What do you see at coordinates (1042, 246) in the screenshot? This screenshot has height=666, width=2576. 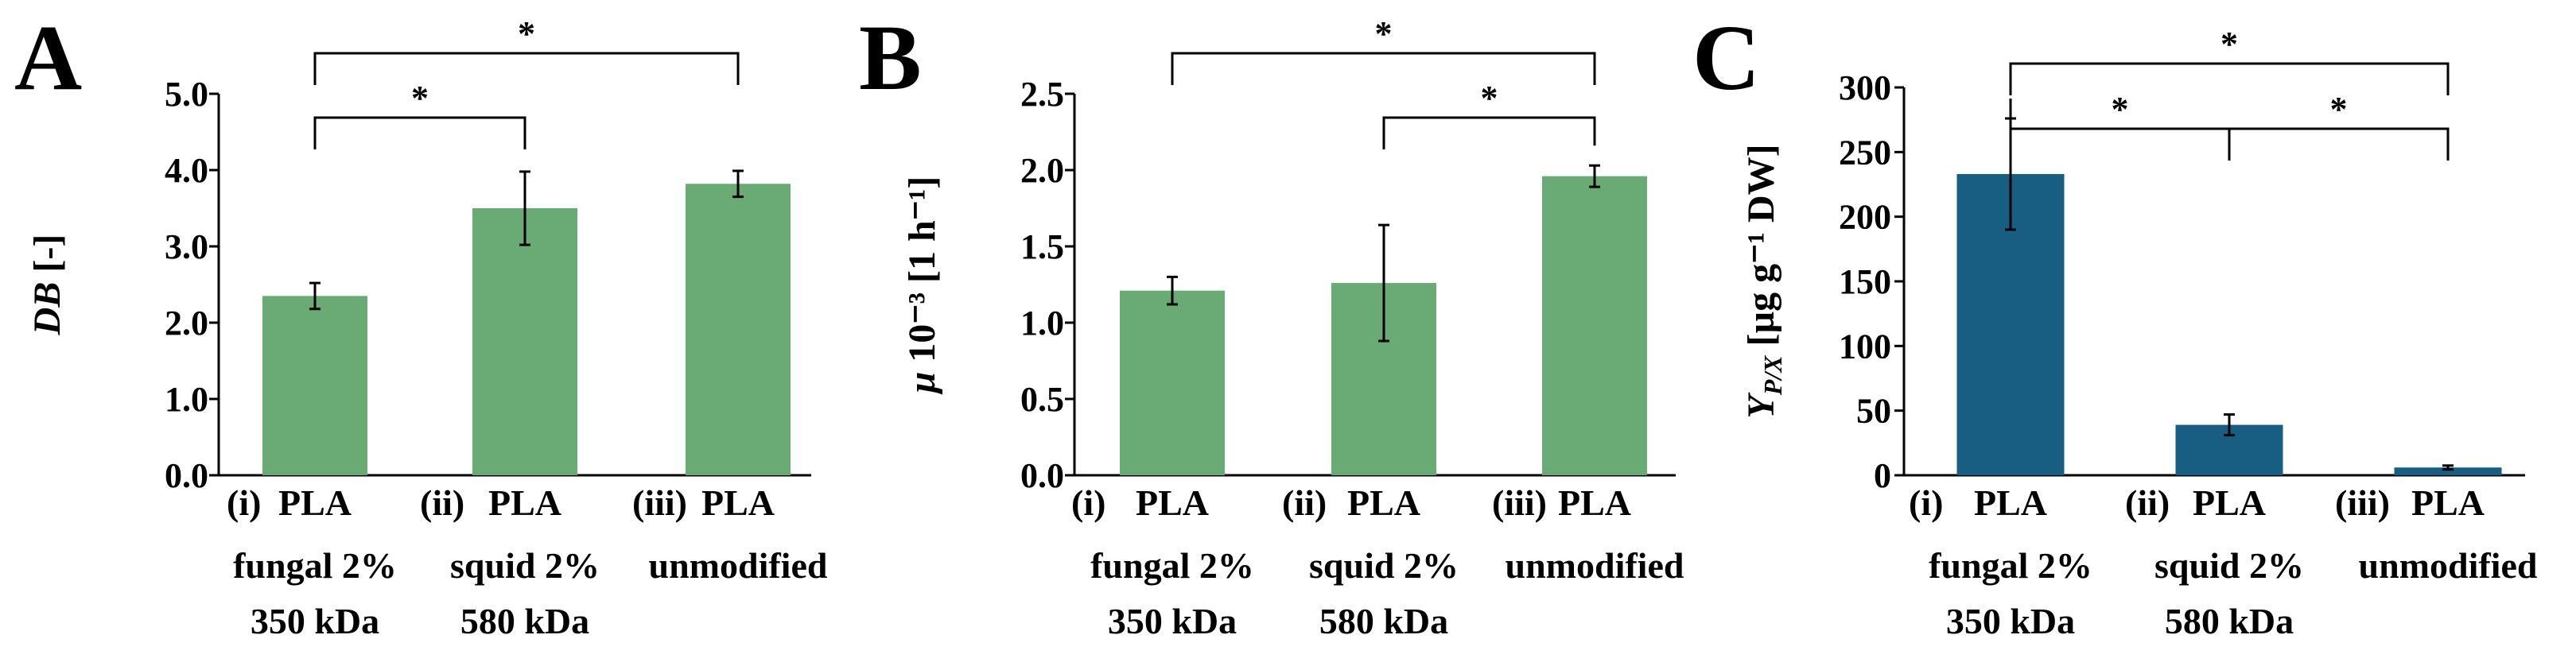 I see `y-tick-label: 1.5` at bounding box center [1042, 246].